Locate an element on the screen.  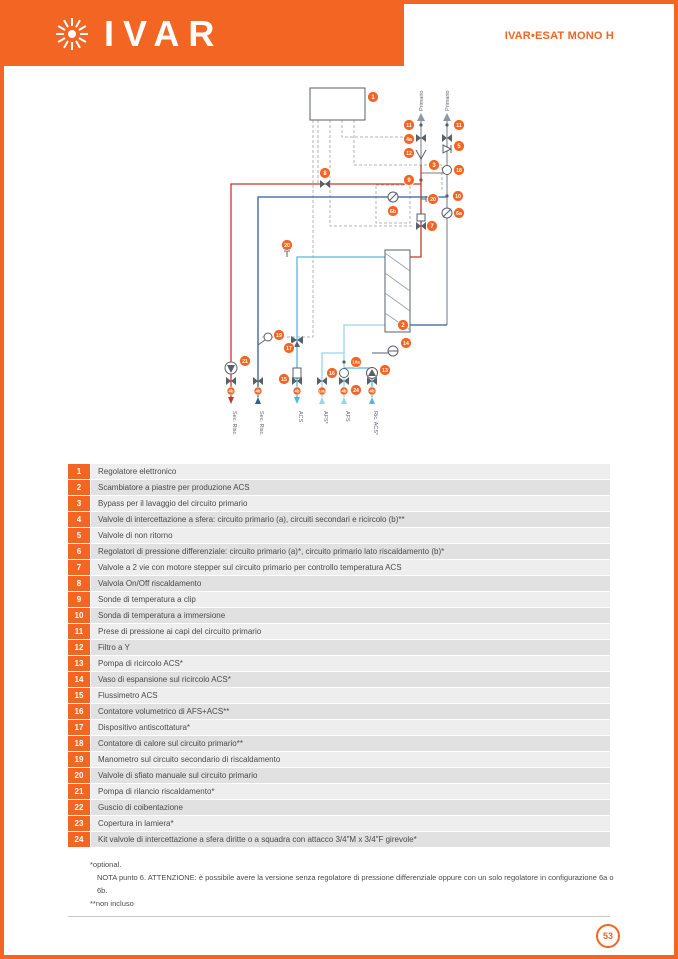
legend-row: 9 Sonde di temperatura a clip is located at coordinates (339, 599).